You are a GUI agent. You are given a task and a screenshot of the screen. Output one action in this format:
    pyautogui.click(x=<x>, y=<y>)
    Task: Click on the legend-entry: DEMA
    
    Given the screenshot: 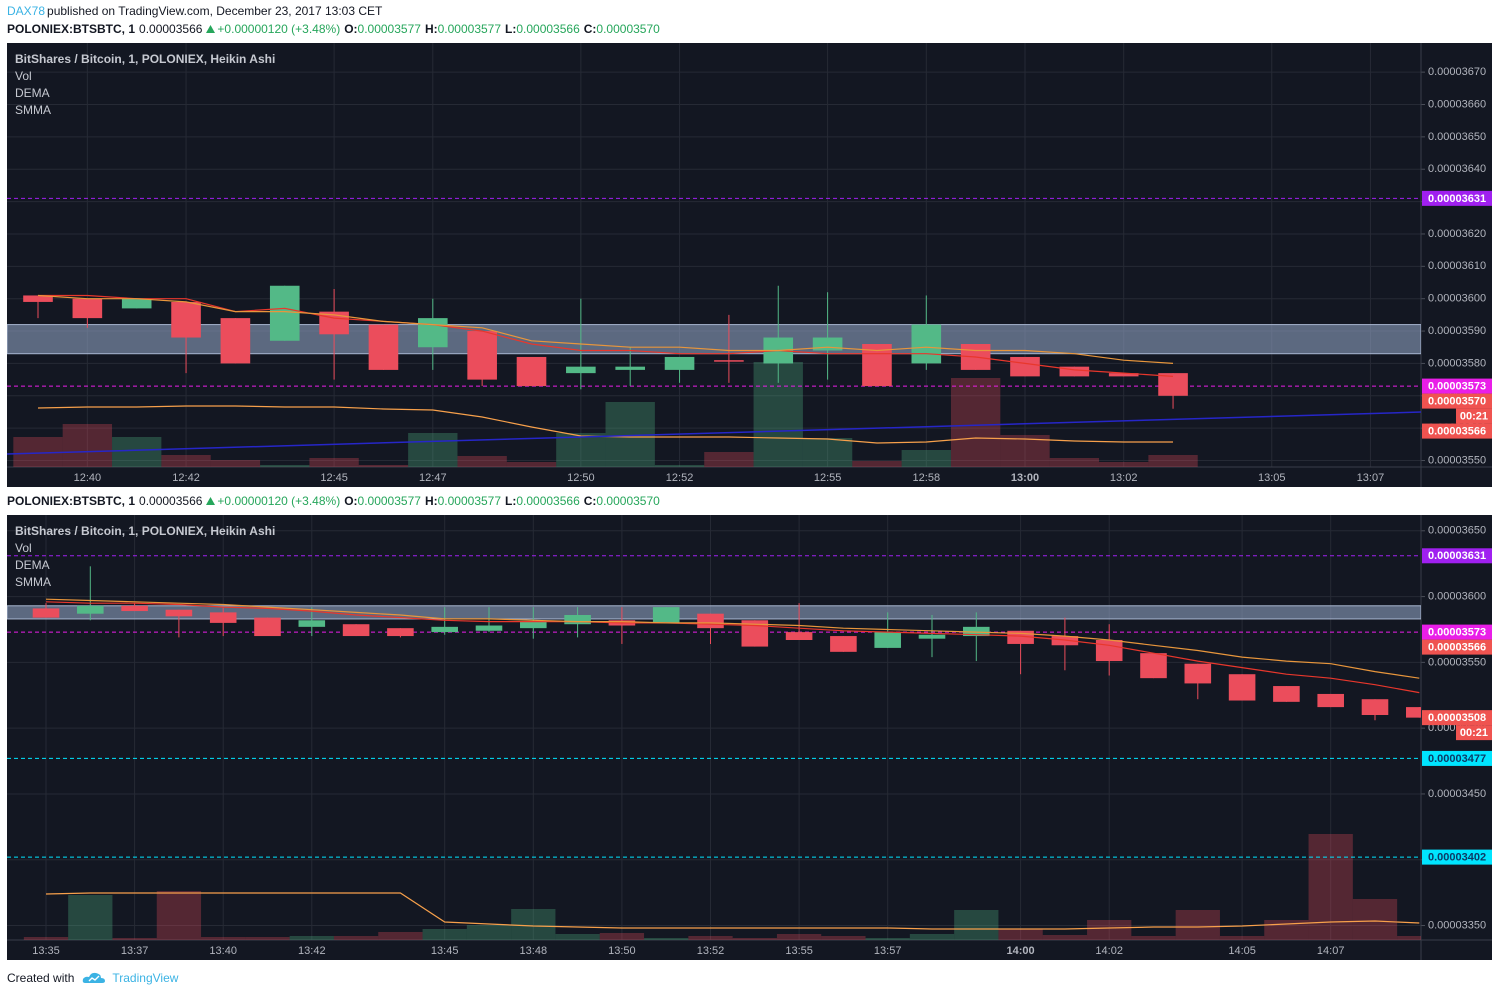 What is the action you would take?
    pyautogui.click(x=32, y=93)
    